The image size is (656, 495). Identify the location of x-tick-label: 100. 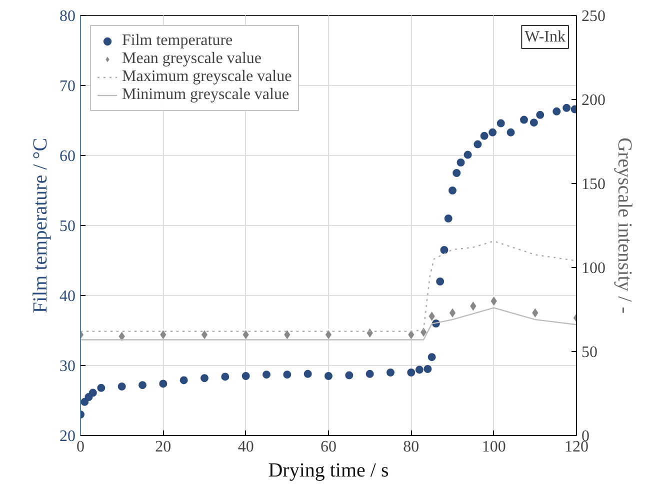
(494, 447).